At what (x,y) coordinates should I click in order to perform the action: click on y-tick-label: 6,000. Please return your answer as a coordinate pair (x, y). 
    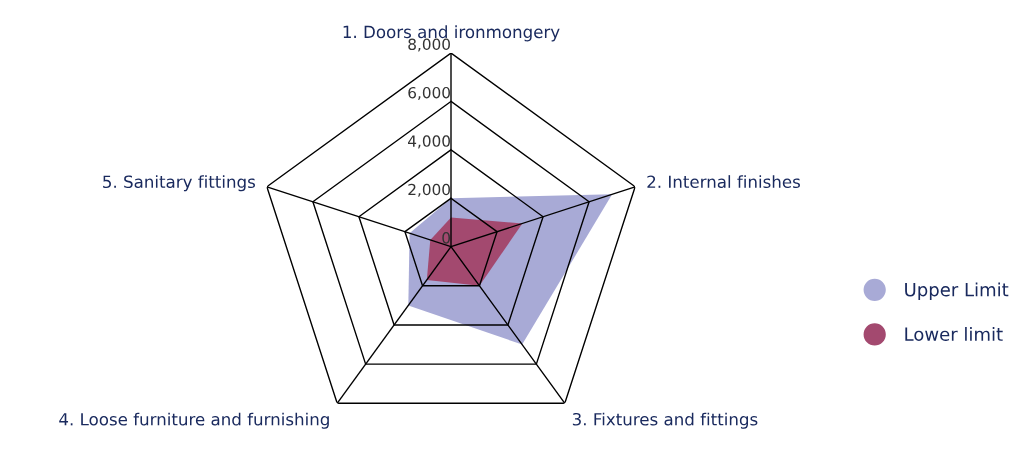
    Looking at the image, I should click on (429, 93).